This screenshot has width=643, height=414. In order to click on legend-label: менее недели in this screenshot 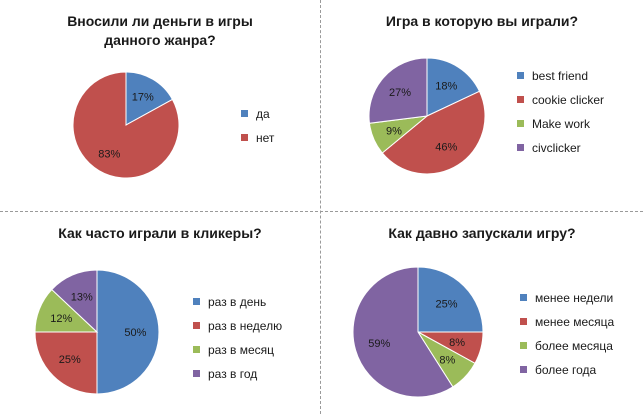, I will do `click(574, 298)`.